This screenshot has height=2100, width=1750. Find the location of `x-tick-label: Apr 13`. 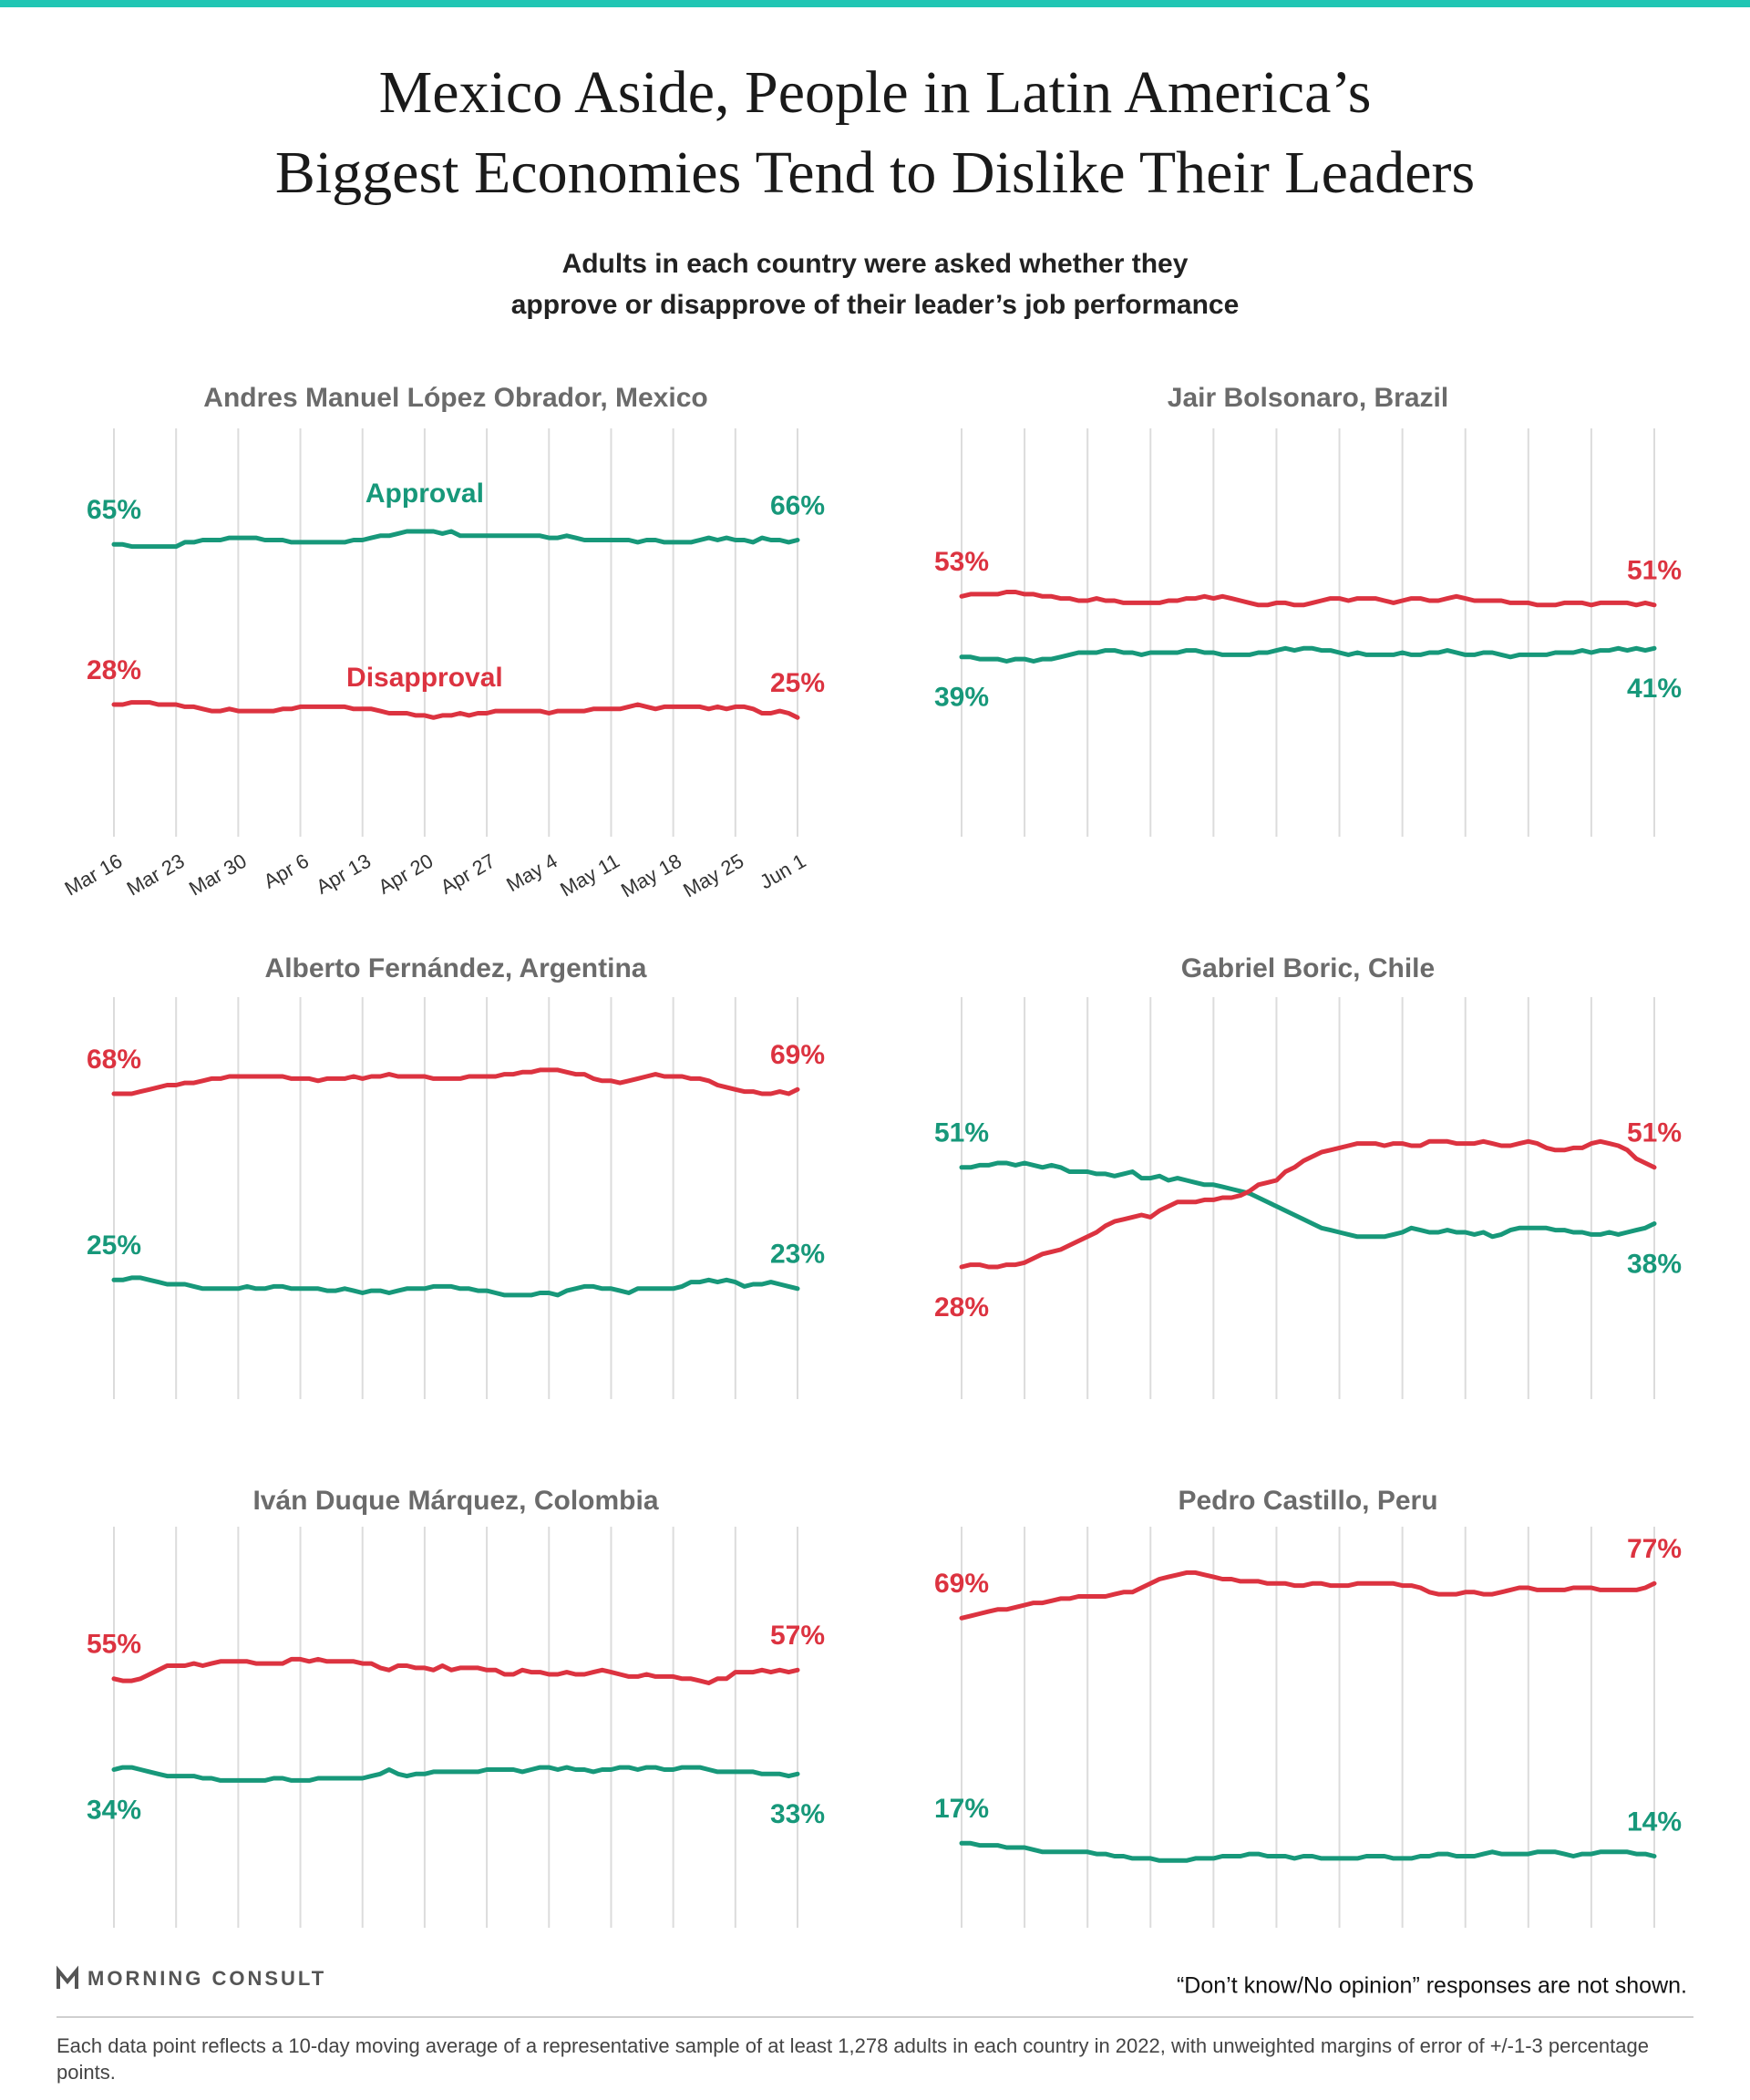

x-tick-label: Apr 13 is located at coordinates (343, 874).